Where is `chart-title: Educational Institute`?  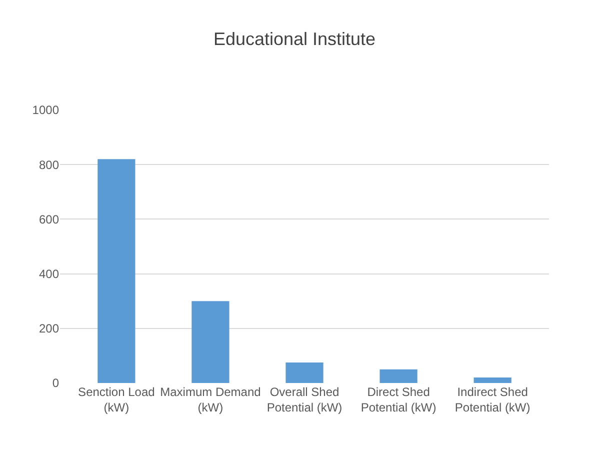
chart-title: Educational Institute is located at coordinates (294, 39).